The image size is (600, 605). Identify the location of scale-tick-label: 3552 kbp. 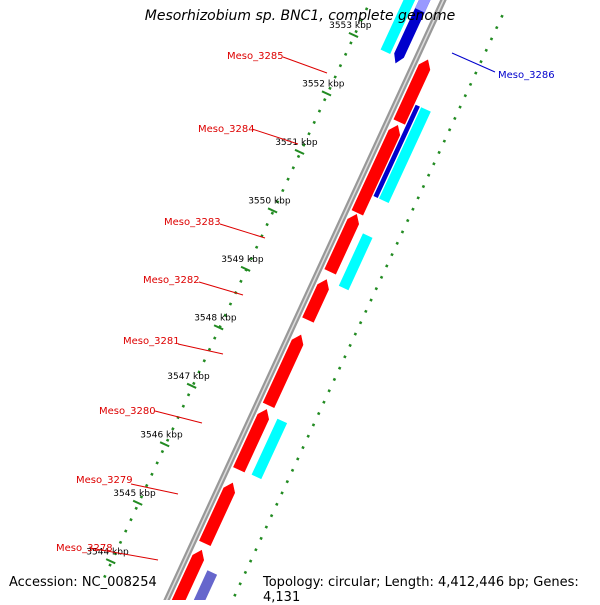
(323, 85).